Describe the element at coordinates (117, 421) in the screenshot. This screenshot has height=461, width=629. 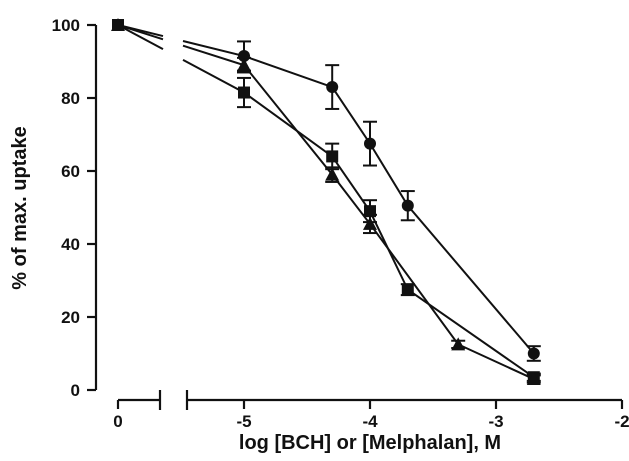
I see `x-tick-label: 0` at that location.